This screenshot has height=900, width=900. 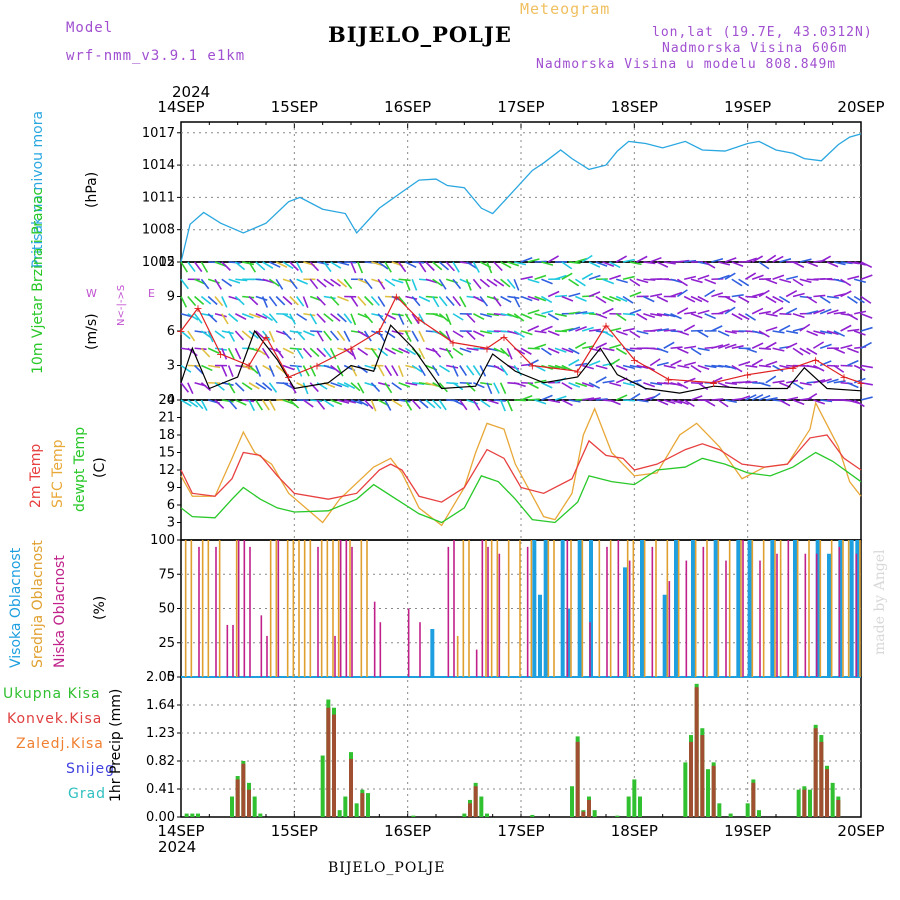 What do you see at coordinates (237, 798) in the screenshot?
I see `precip-conv-bar` at bounding box center [237, 798].